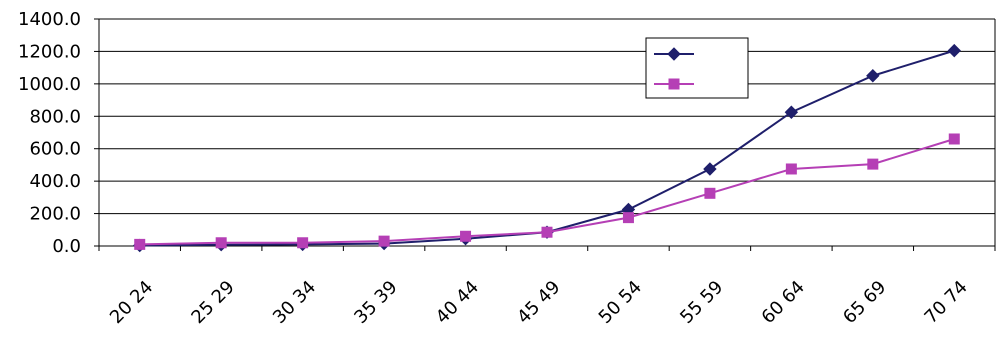 This screenshot has width=998, height=353. I want to click on x-tick-label: 40 44, so click(457, 302).